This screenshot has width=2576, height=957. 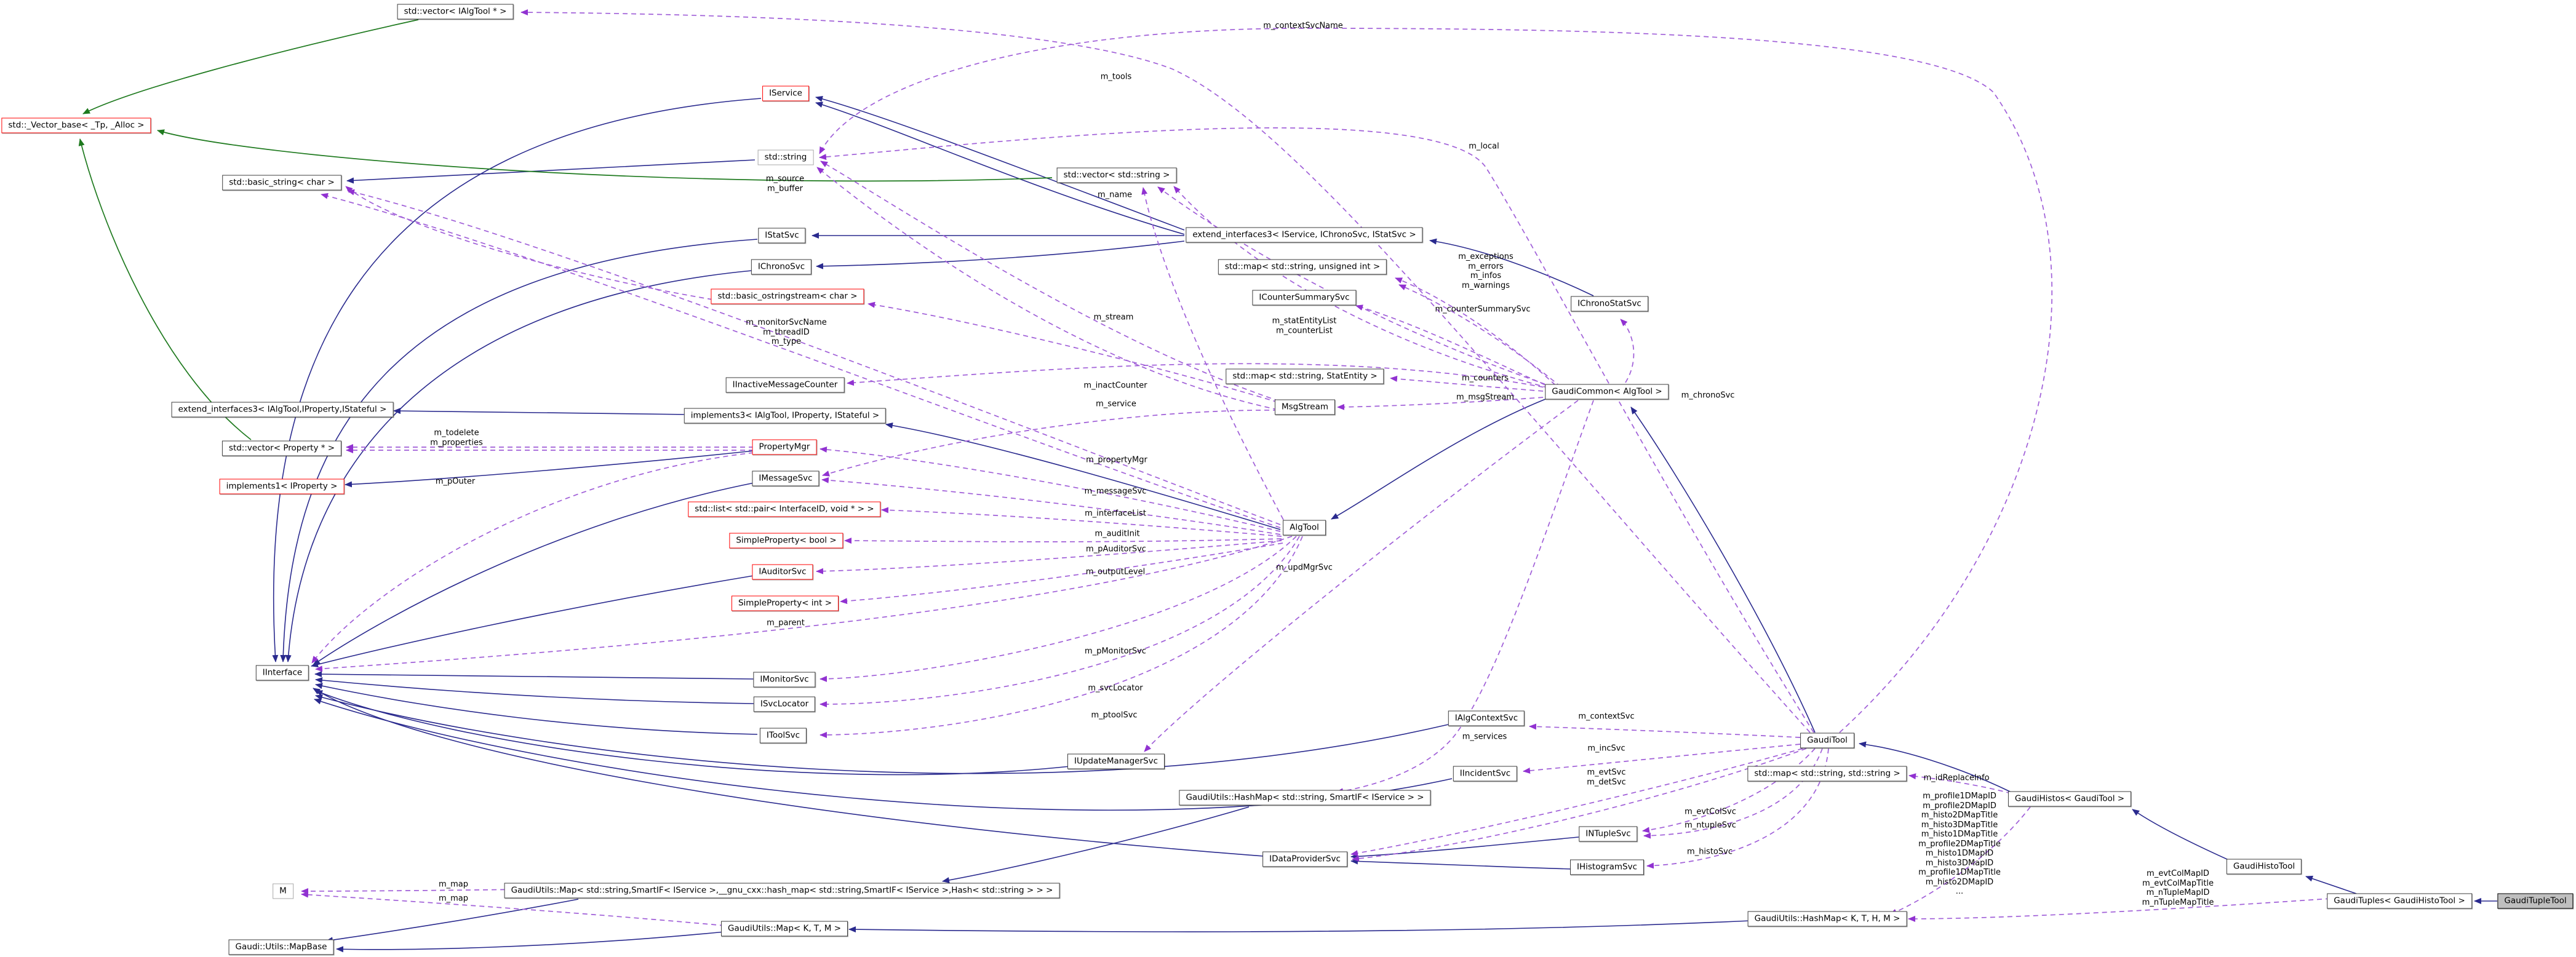 I want to click on edge-label-m-chronosvc: m_chronoSvc, so click(x=1708, y=396).